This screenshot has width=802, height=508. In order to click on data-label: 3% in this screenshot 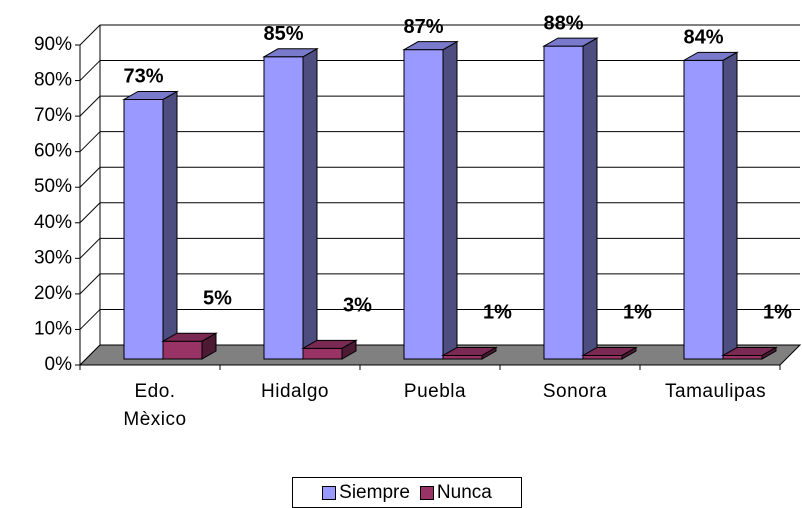, I will do `click(357, 306)`.